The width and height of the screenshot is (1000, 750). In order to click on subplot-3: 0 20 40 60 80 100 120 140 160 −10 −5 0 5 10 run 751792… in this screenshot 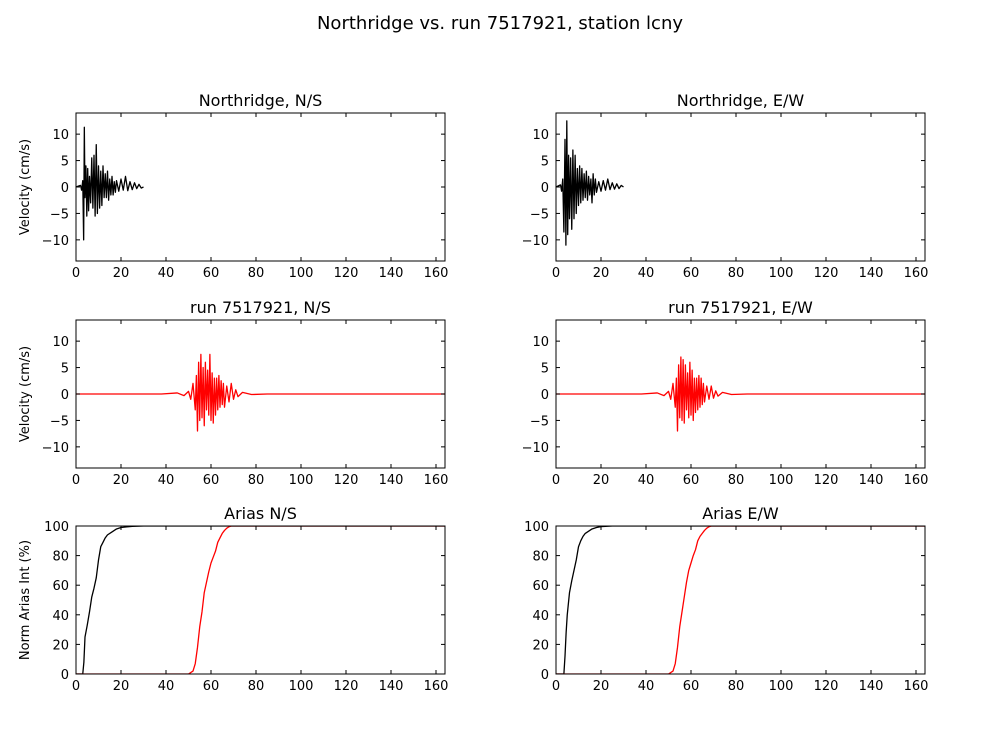, I will do `click(233, 393)`.